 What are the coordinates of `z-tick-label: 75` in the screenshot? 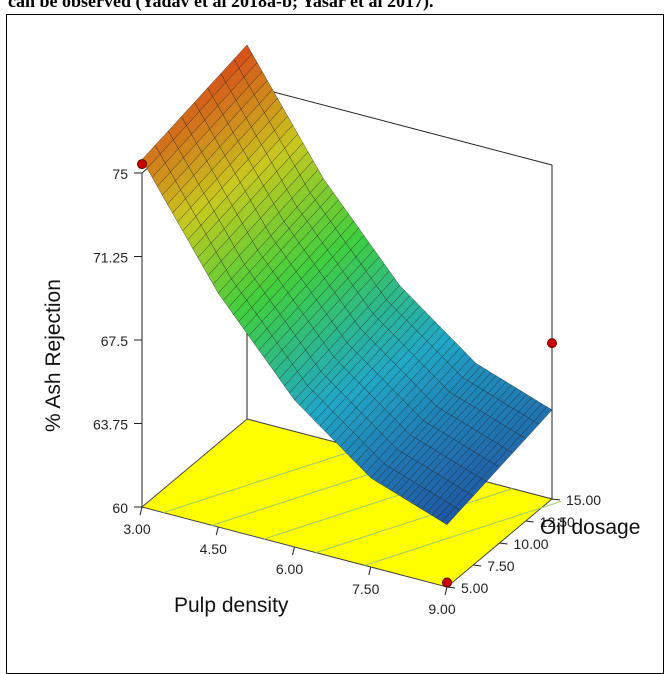 It's located at (120, 174).